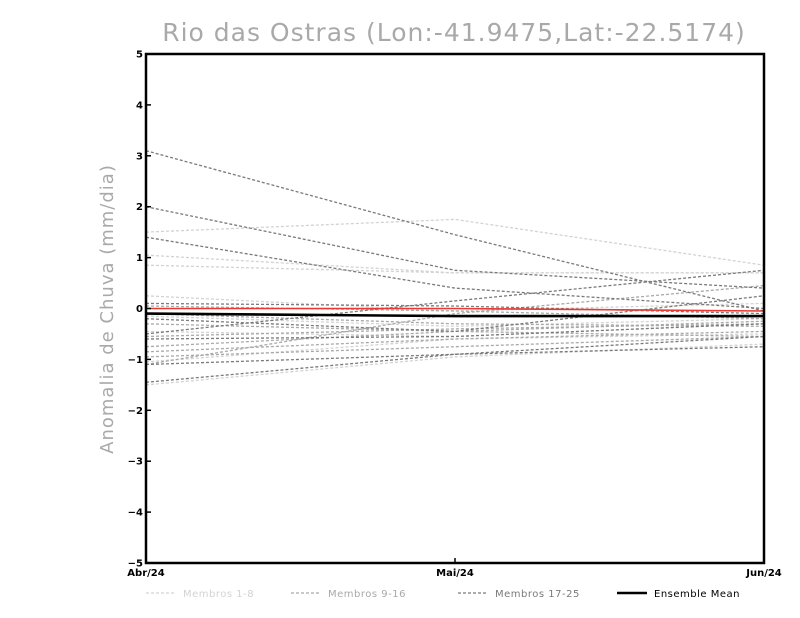 This screenshot has height=618, width=800. I want to click on x-tick-label: Jun/24, so click(763, 573).